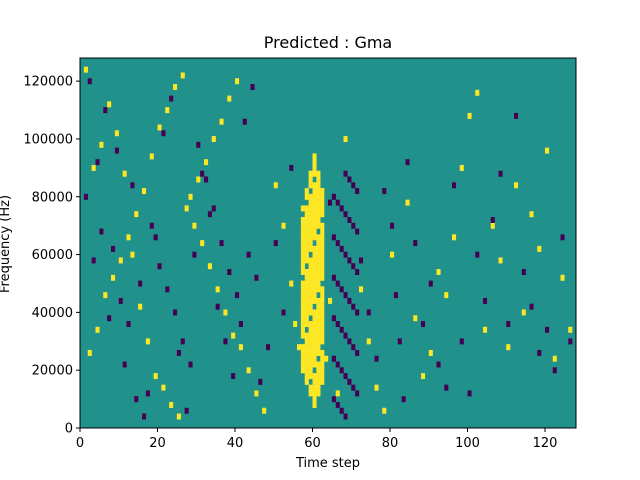 This screenshot has height=480, width=640. I want to click on y-tick-label: 20000, so click(52, 371).